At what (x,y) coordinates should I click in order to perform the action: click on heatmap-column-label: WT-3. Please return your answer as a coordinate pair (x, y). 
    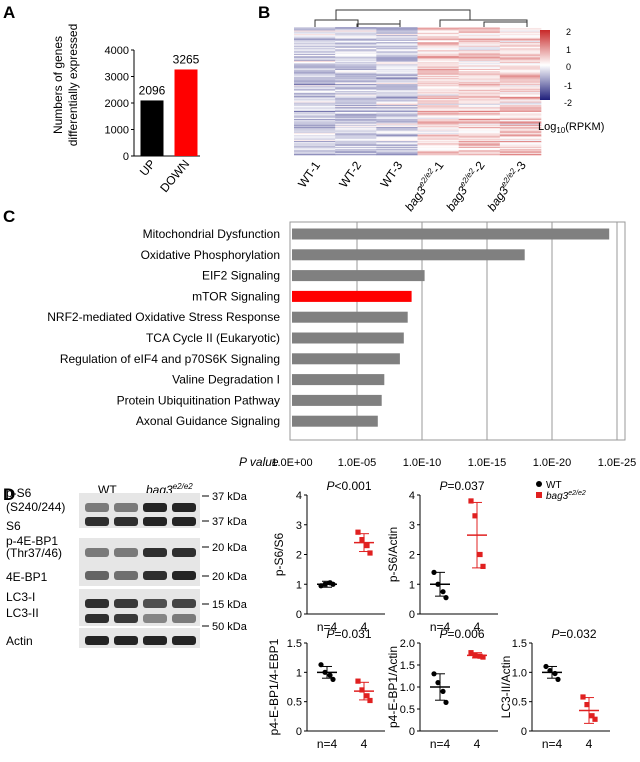
    Looking at the image, I should click on (391, 174).